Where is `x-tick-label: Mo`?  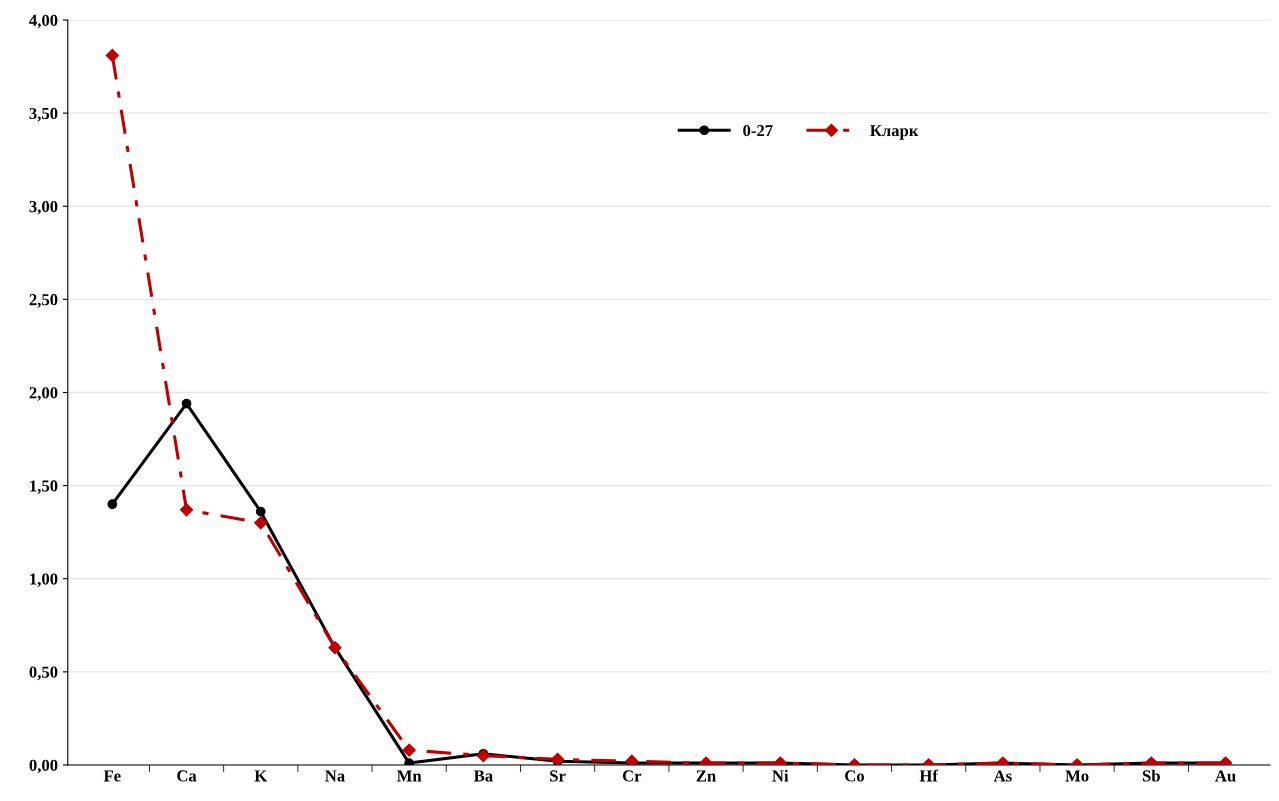 x-tick-label: Mo is located at coordinates (1077, 776).